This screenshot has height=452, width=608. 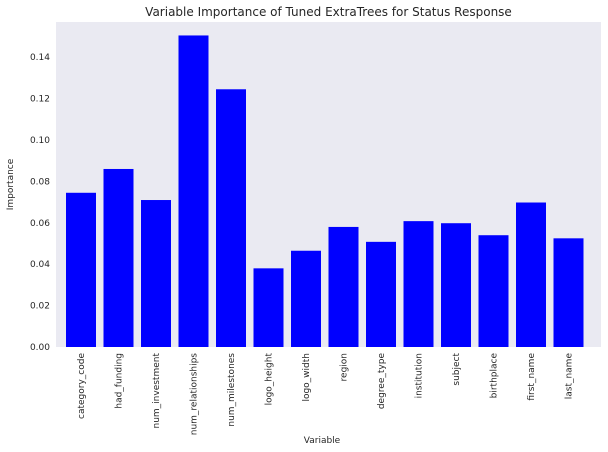 What do you see at coordinates (40, 348) in the screenshot?
I see `y-tick-label: 0.00` at bounding box center [40, 348].